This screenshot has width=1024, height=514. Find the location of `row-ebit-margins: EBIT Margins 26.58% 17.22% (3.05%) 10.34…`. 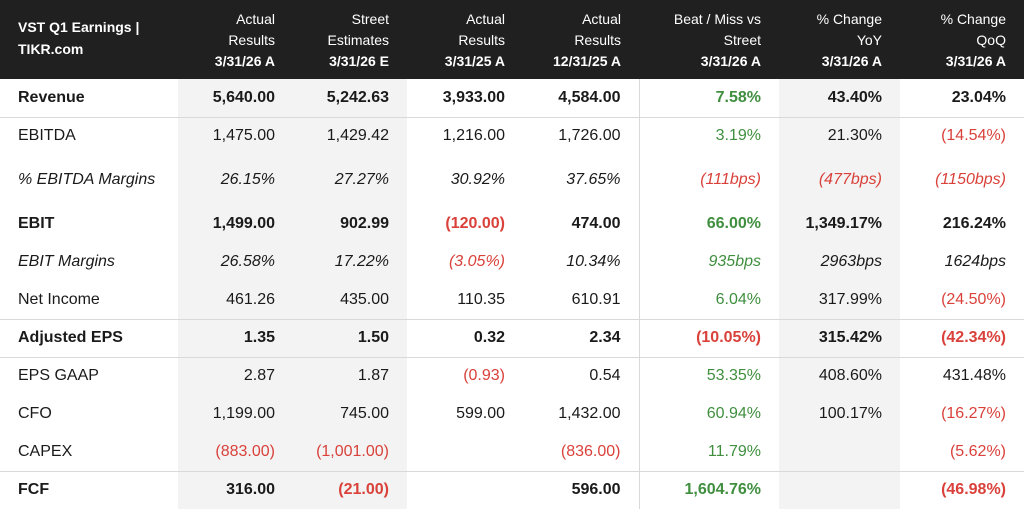

row-ebit-margins: EBIT Margins 26.58% 17.22% (3.05%) 10.34… is located at coordinates (512, 262).